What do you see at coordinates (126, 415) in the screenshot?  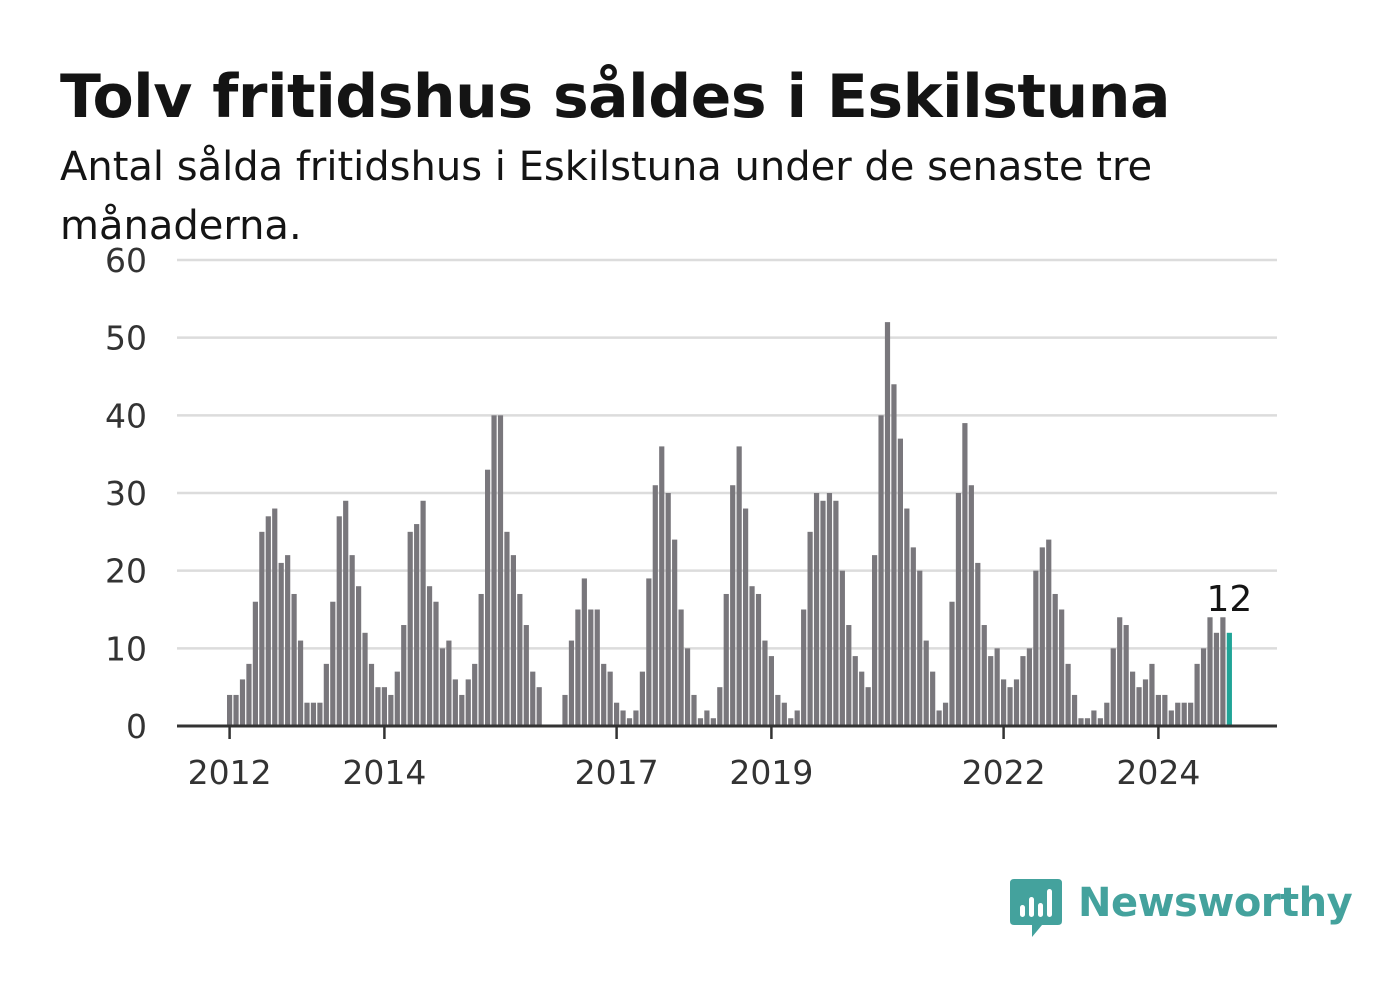 I see `y-tick-label: 40` at bounding box center [126, 415].